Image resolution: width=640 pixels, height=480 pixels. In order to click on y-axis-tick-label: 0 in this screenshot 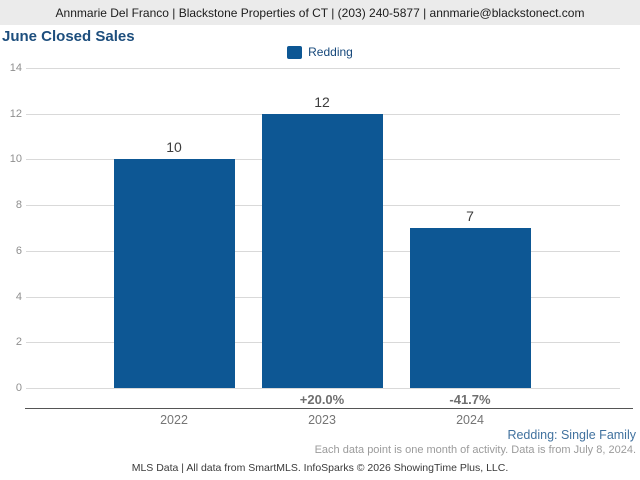, I will do `click(18, 388)`.